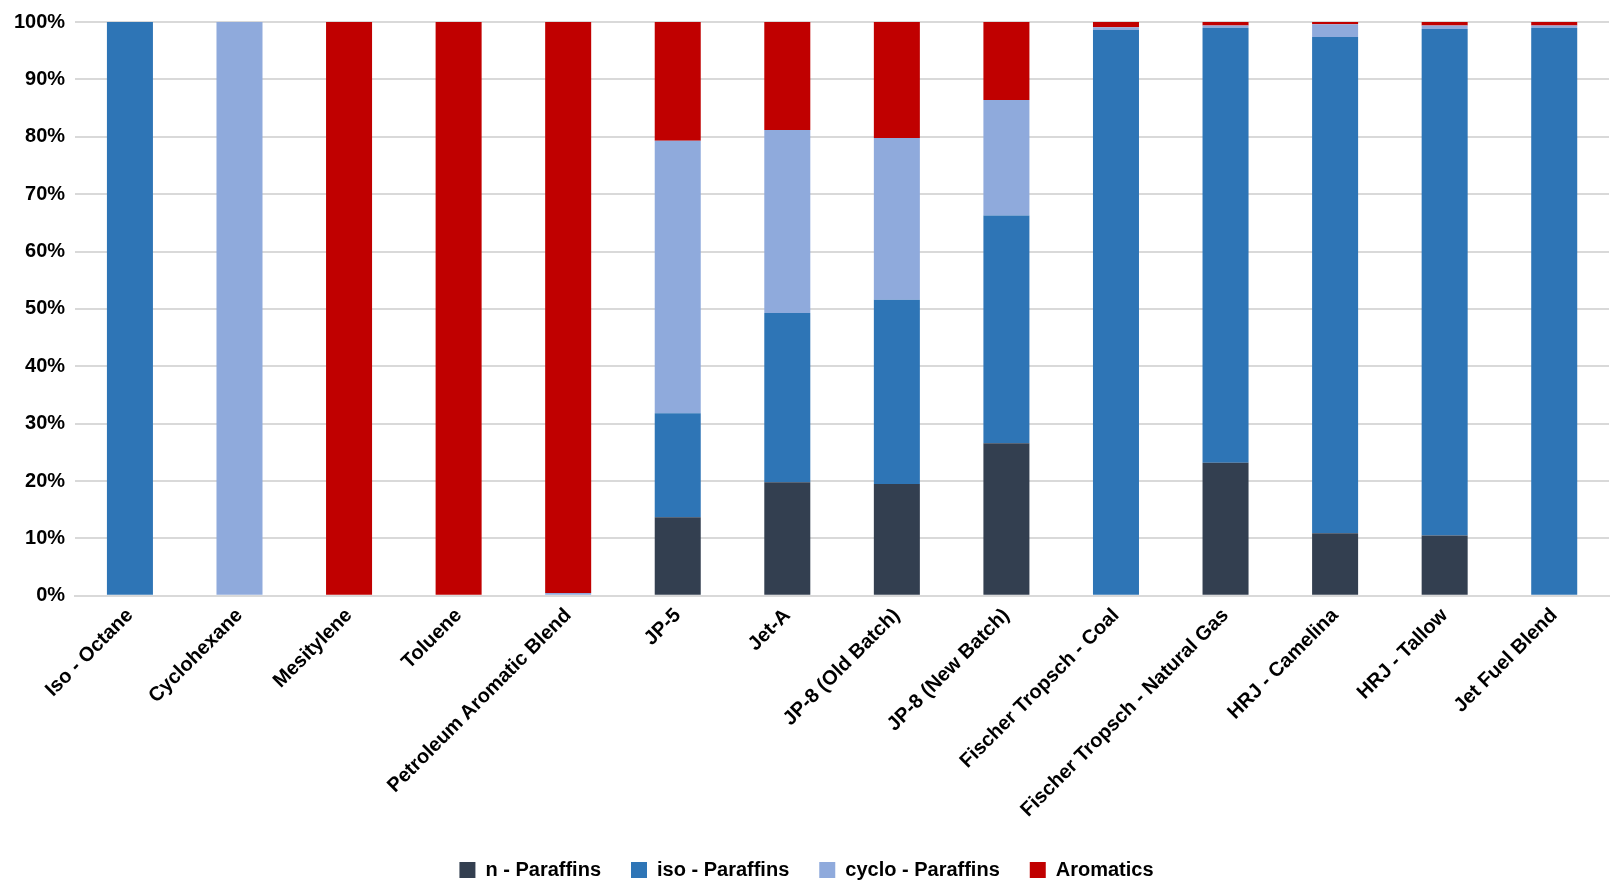 This screenshot has height=890, width=1619. What do you see at coordinates (45, 307) in the screenshot?
I see `y-tick-label: 50%` at bounding box center [45, 307].